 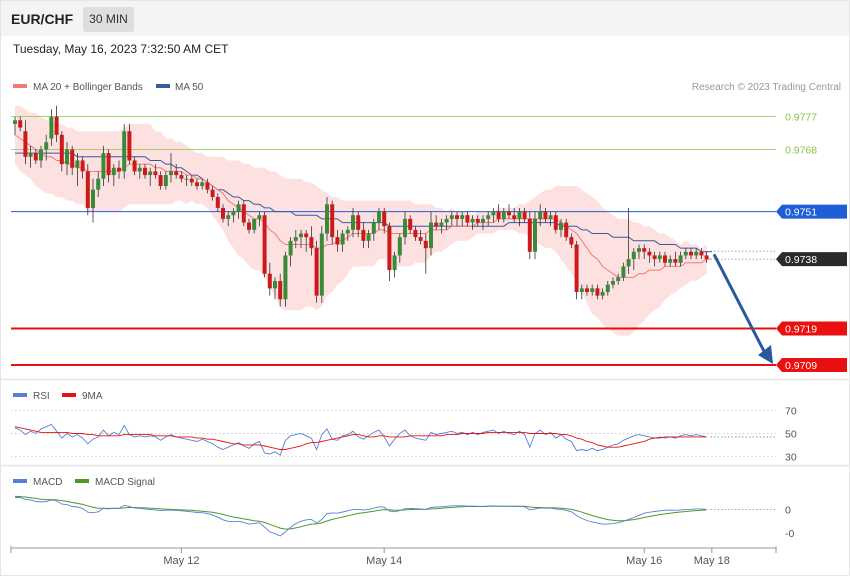 I want to click on ma20-legend-swatch, so click(x=20, y=86).